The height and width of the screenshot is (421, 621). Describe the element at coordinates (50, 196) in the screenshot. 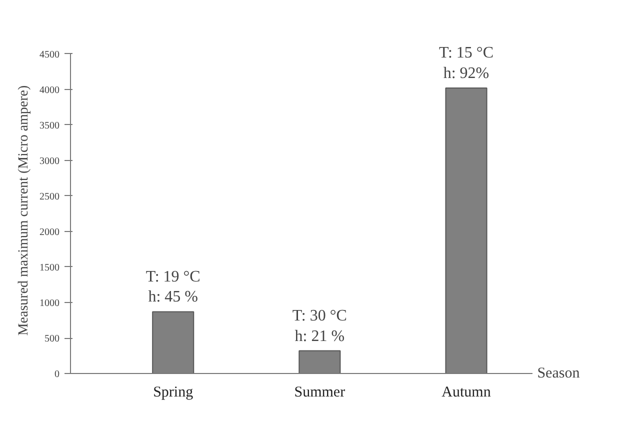

I see `y-tick-label: 2500` at that location.